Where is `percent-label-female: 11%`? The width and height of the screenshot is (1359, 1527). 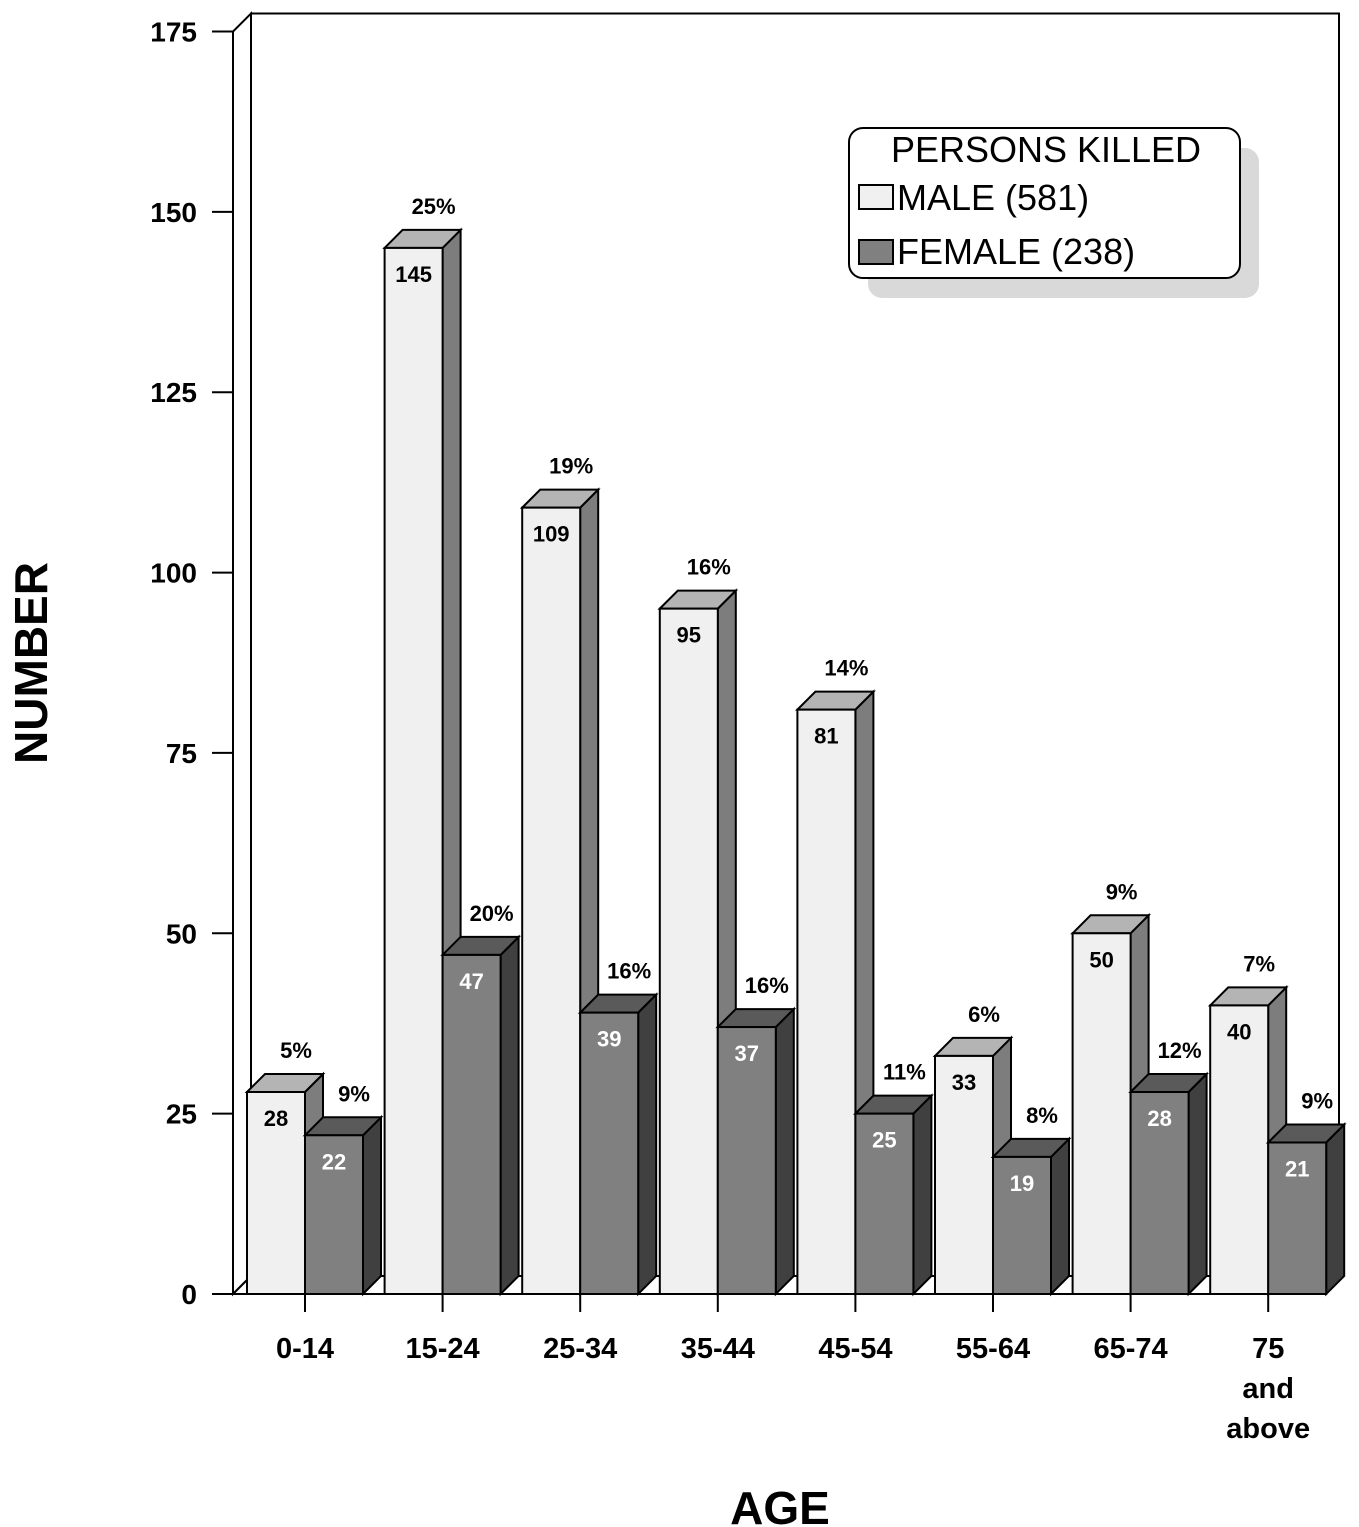
percent-label-female: 11% is located at coordinates (904, 1072).